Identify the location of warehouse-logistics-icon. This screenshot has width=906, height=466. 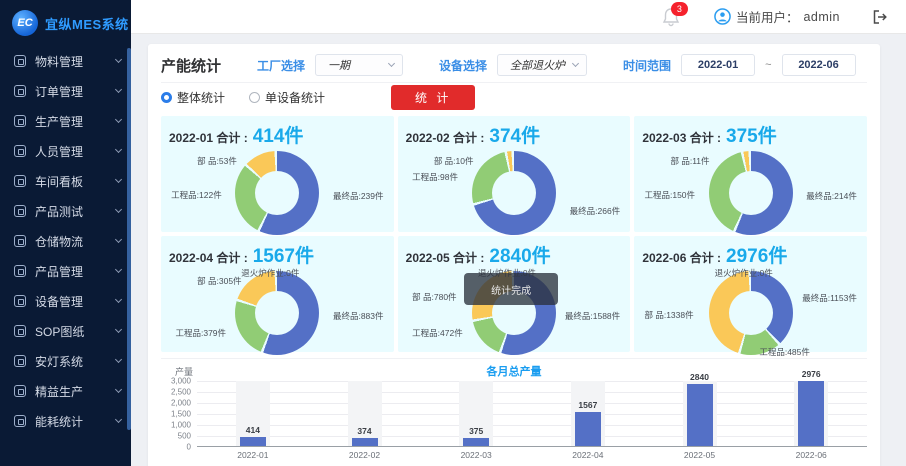
(20, 241).